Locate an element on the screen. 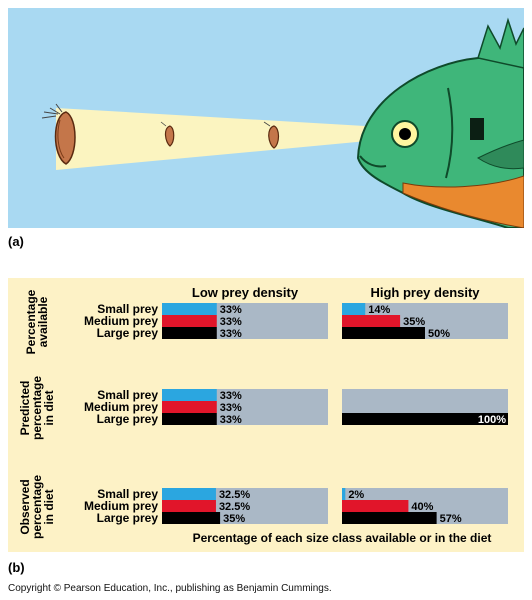 The height and width of the screenshot is (600, 532). bar-value-label: 50% is located at coordinates (439, 334).